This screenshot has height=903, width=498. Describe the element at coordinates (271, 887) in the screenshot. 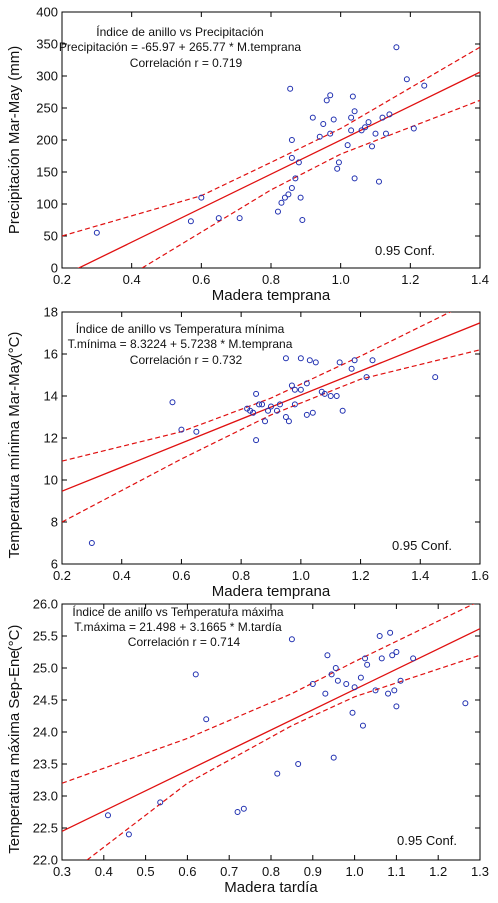

I see `x-axis-label: Madera tardía` at that location.